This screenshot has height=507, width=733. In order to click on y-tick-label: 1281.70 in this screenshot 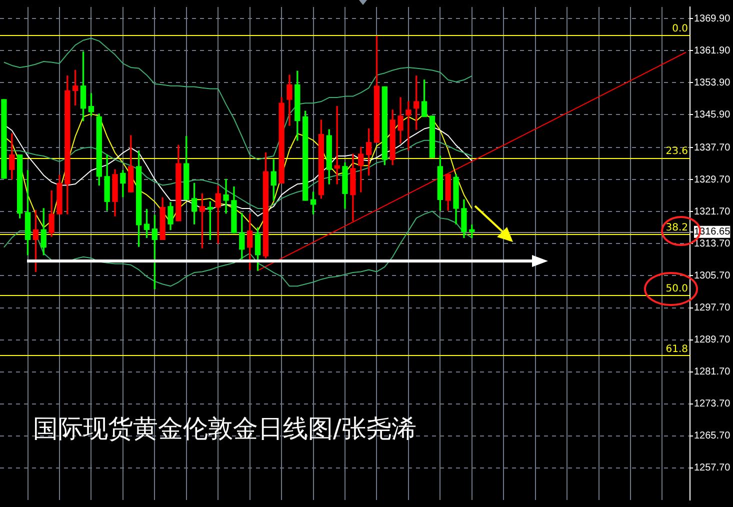, I will do `click(712, 372)`.